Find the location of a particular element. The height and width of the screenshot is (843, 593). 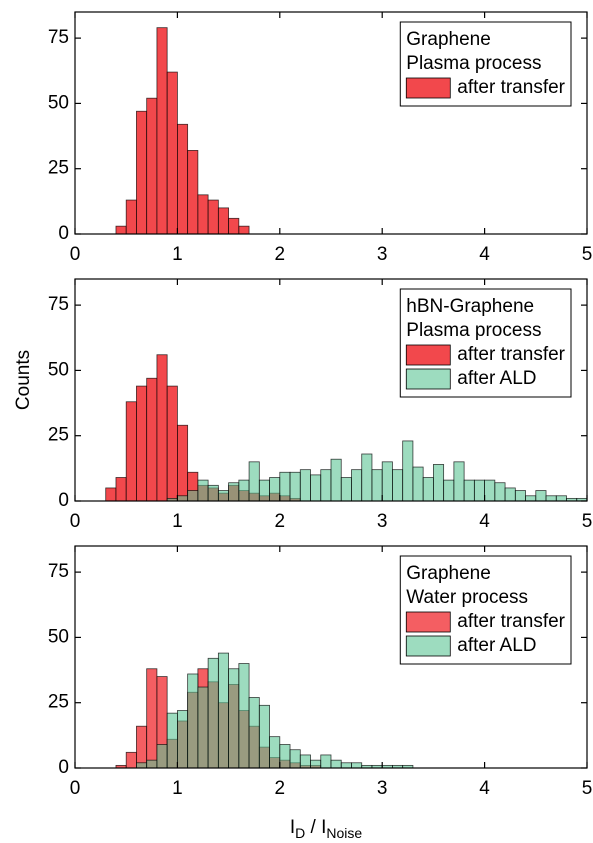

x-axis-label-part: / I is located at coordinates (315, 827).